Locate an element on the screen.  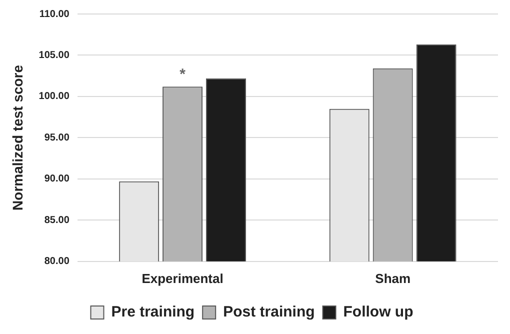
y-tick-label: 110.00 is located at coordinates (54, 14).